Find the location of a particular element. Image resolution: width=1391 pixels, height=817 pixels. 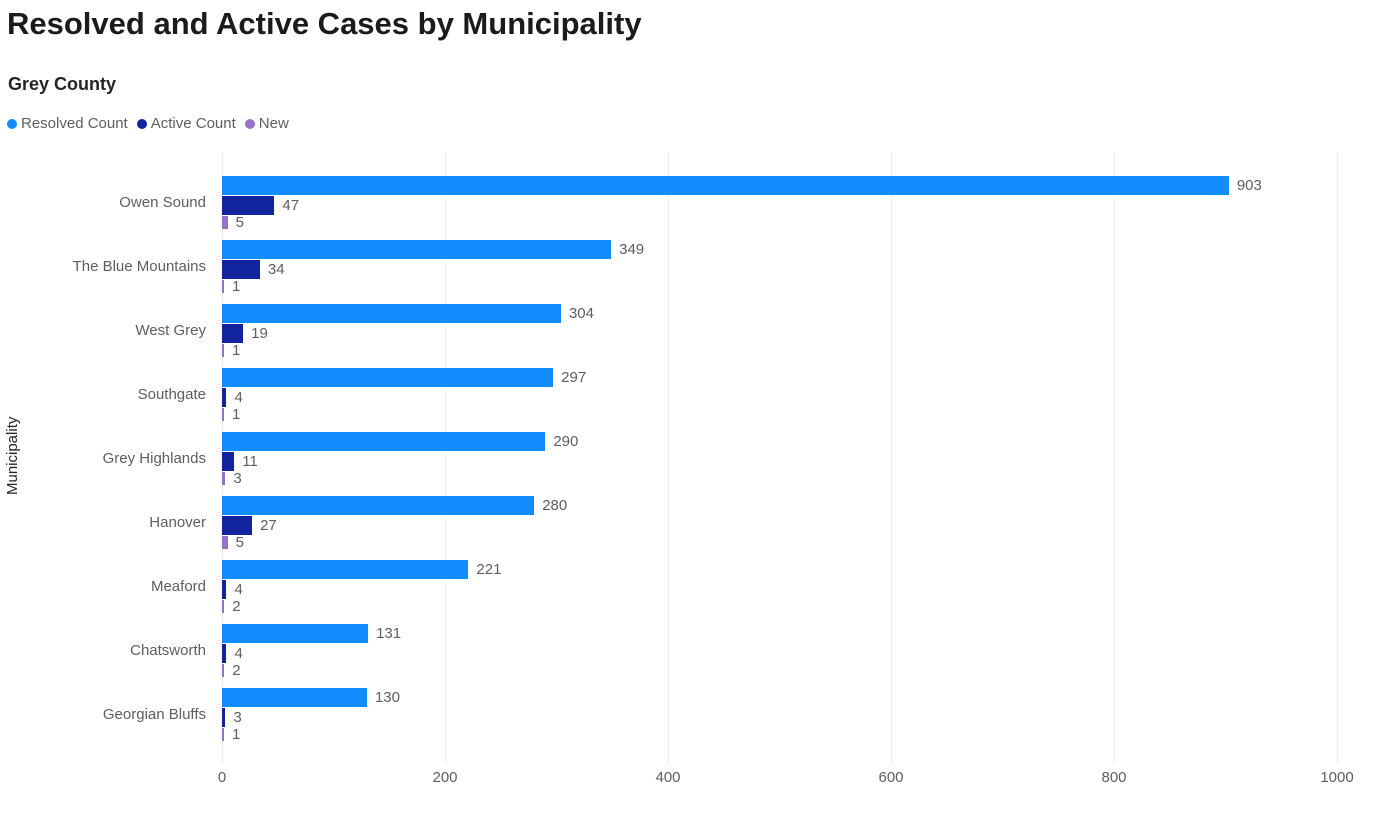

bar-value-label: 280 is located at coordinates (555, 505).